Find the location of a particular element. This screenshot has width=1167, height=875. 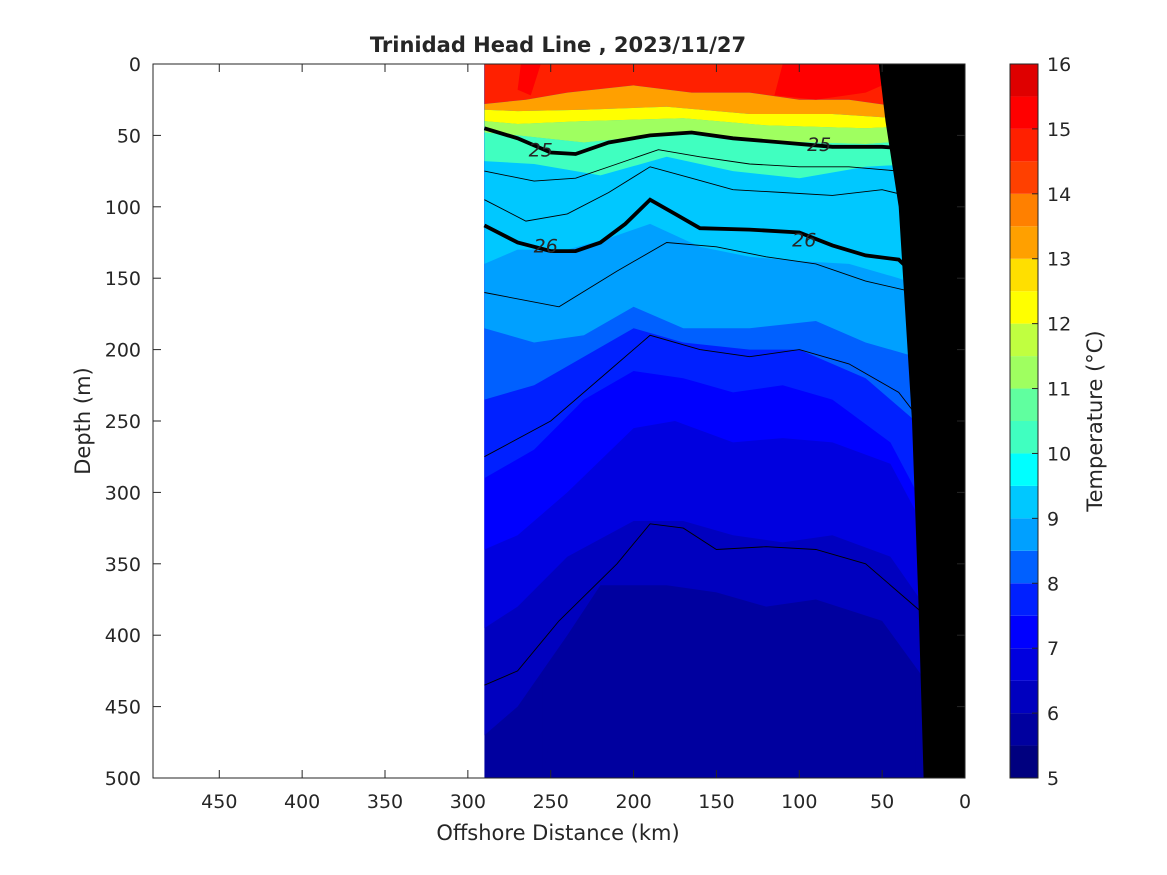

x-tick-label: 200 is located at coordinates (633, 802).